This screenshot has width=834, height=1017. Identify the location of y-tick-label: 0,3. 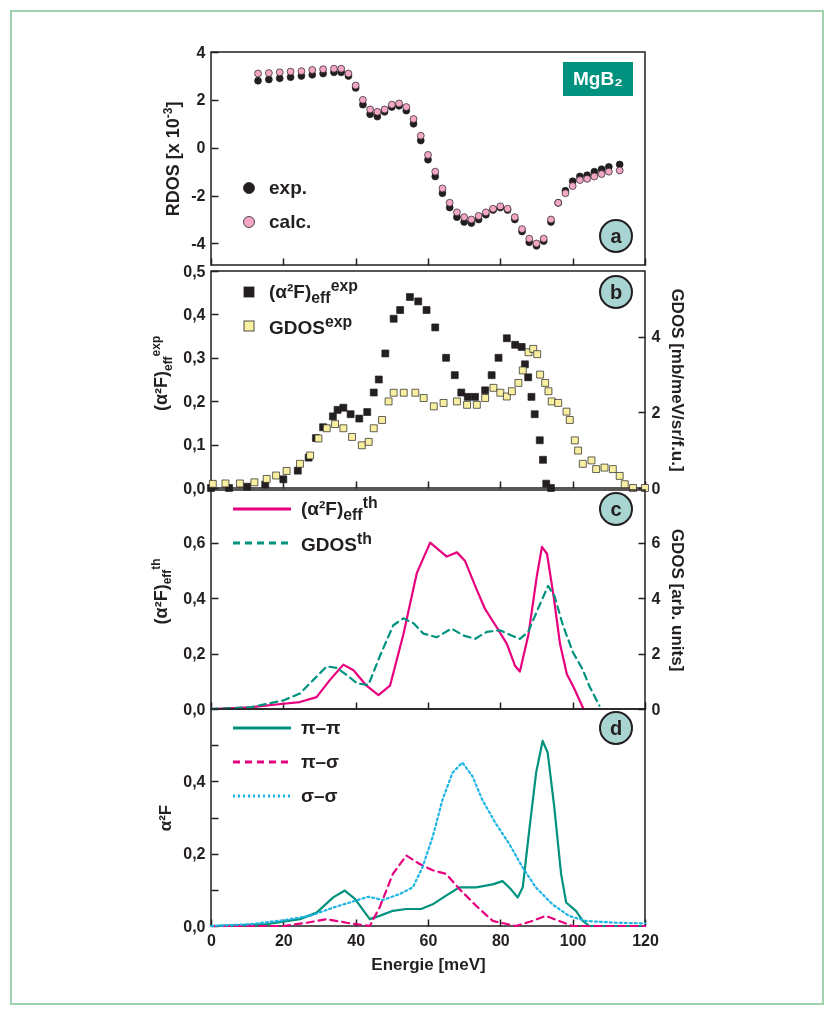
(194, 358).